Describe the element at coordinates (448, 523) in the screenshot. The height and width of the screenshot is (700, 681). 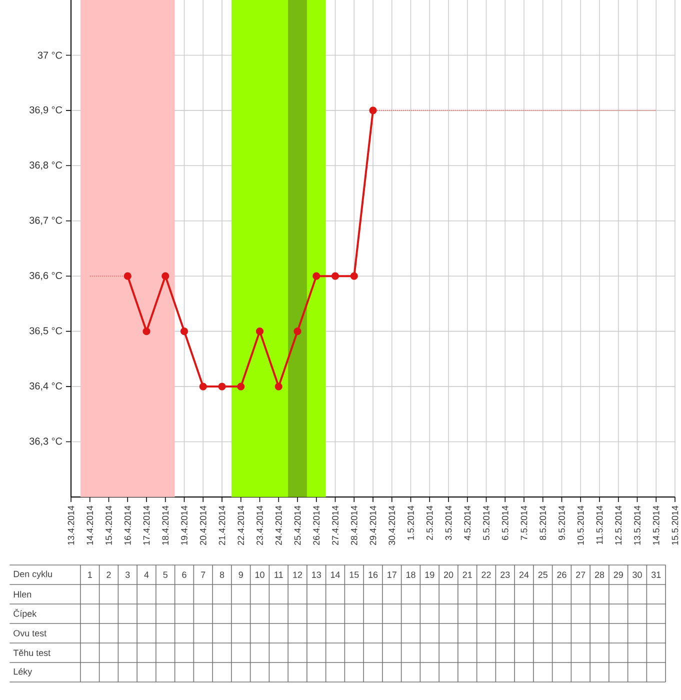
I see `x-tick-label: 3.5.2014` at that location.